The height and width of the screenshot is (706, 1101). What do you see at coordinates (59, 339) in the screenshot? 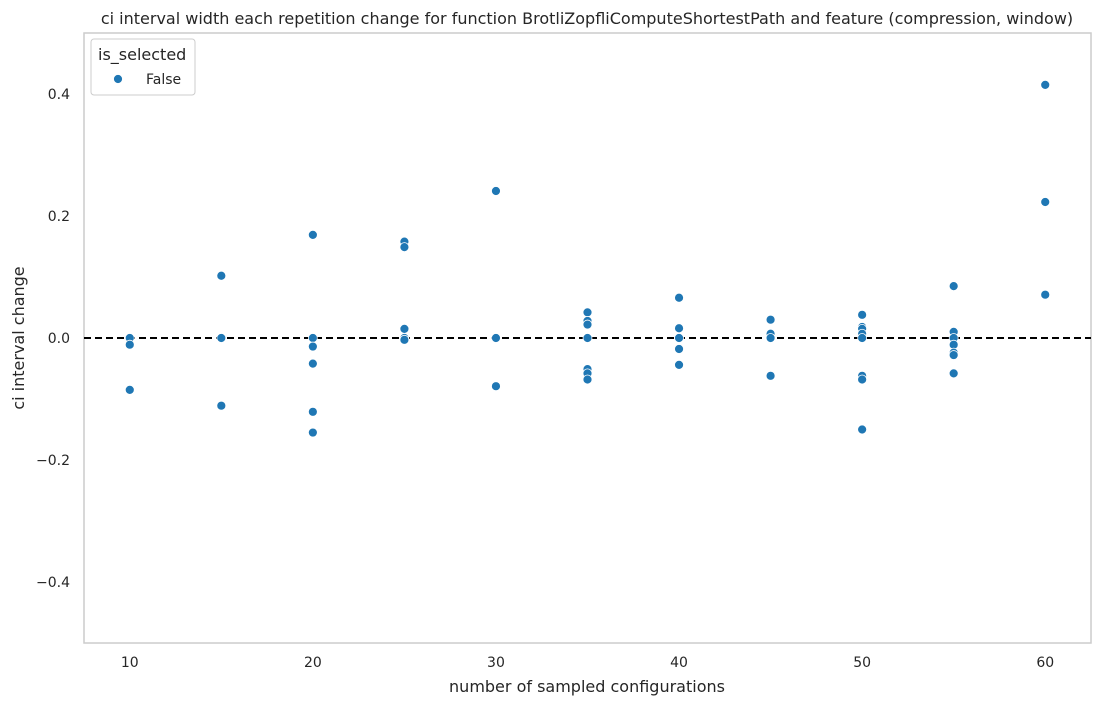
I see `y-tick-label: 0.0` at bounding box center [59, 339].